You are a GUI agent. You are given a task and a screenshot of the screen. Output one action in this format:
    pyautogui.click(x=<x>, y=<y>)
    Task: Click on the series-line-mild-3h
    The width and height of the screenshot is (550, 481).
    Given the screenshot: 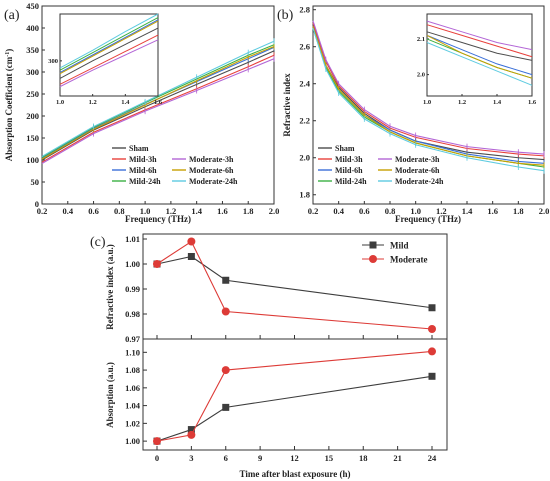 What is the action you would take?
    pyautogui.click(x=158, y=108)
    